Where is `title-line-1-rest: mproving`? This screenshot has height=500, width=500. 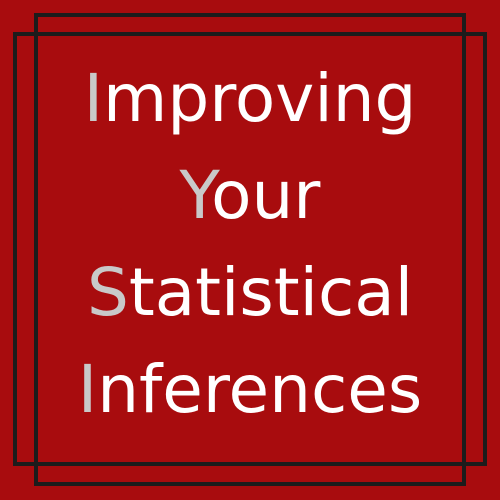
title-line-1-rest: mproving is located at coordinates (260, 98).